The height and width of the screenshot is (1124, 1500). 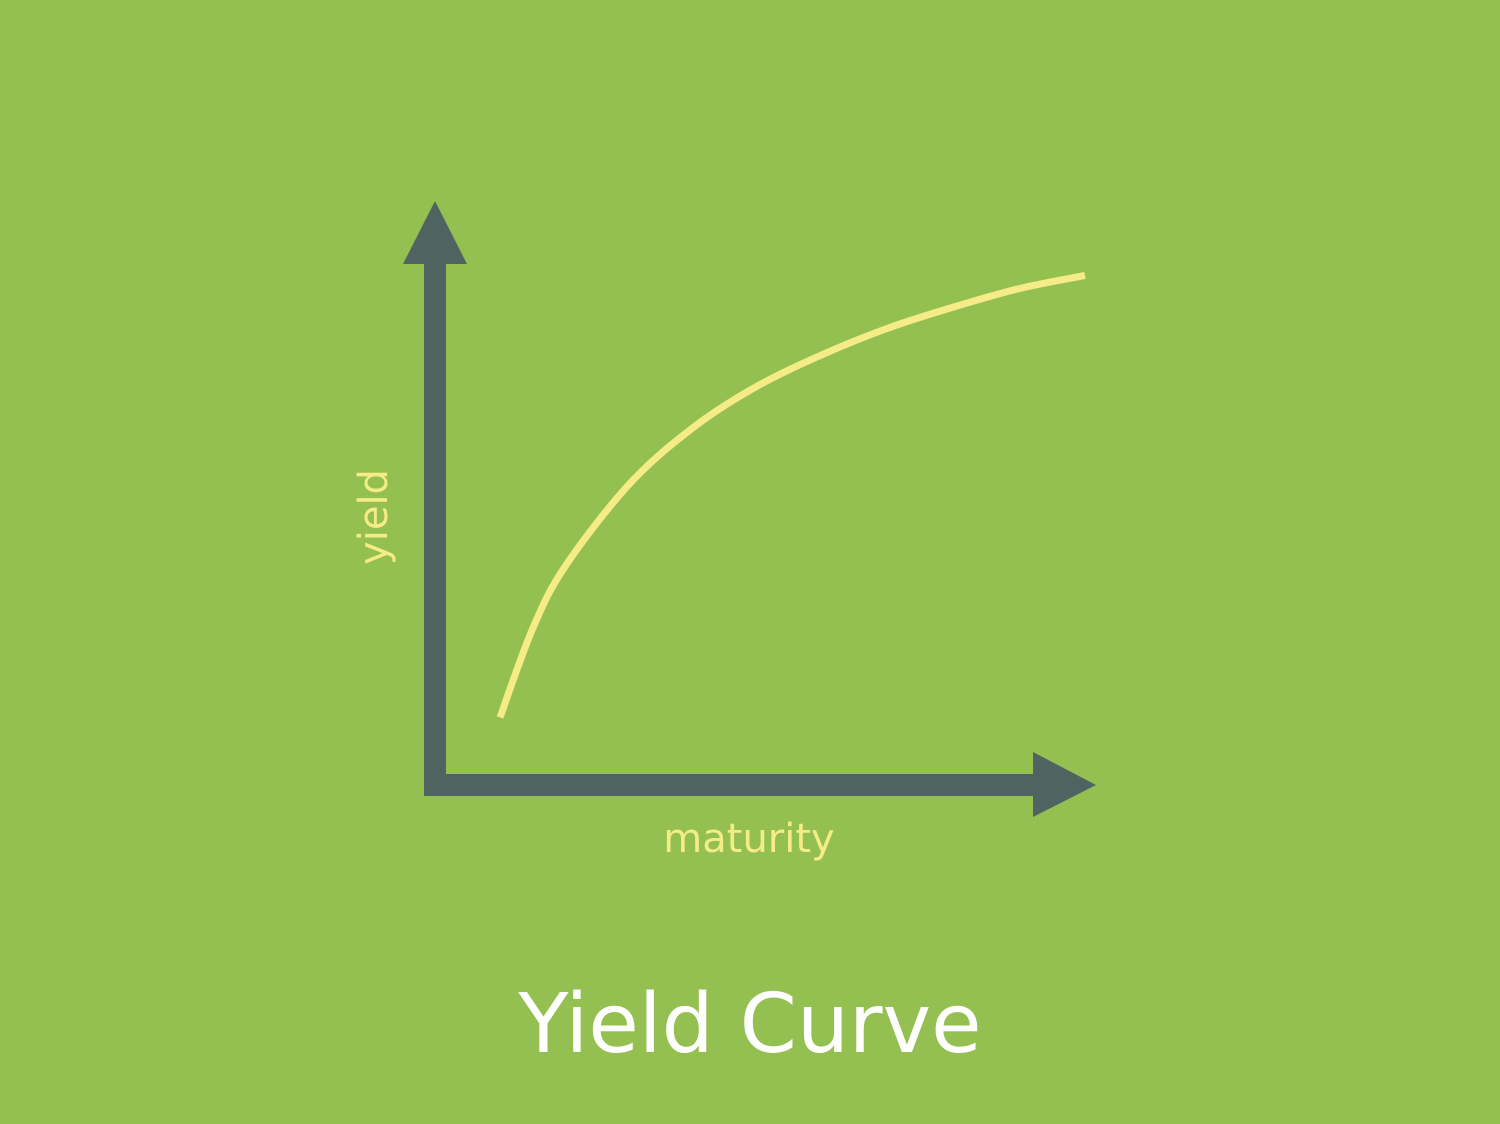 I want to click on x-axis-arrowhead, so click(x=1064, y=784).